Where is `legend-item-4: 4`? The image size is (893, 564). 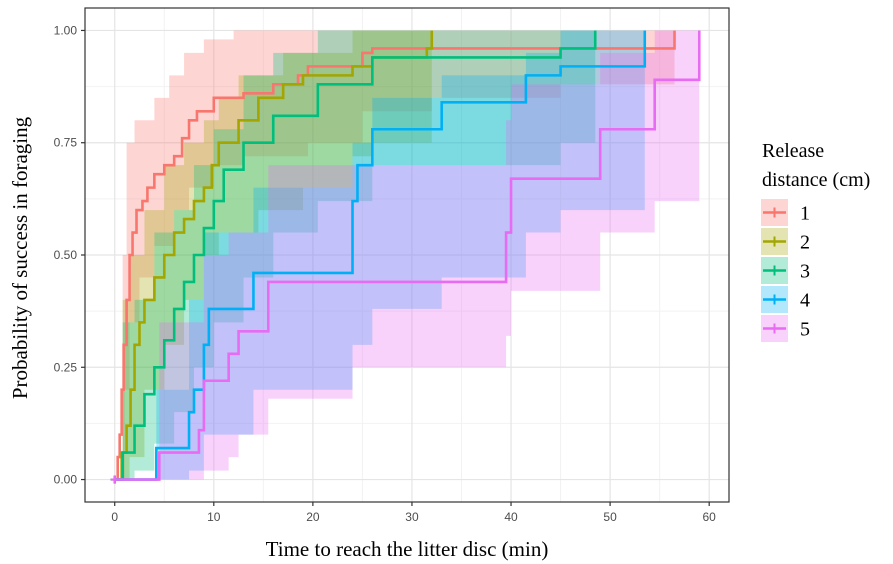 legend-item-4: 4 is located at coordinates (785, 299).